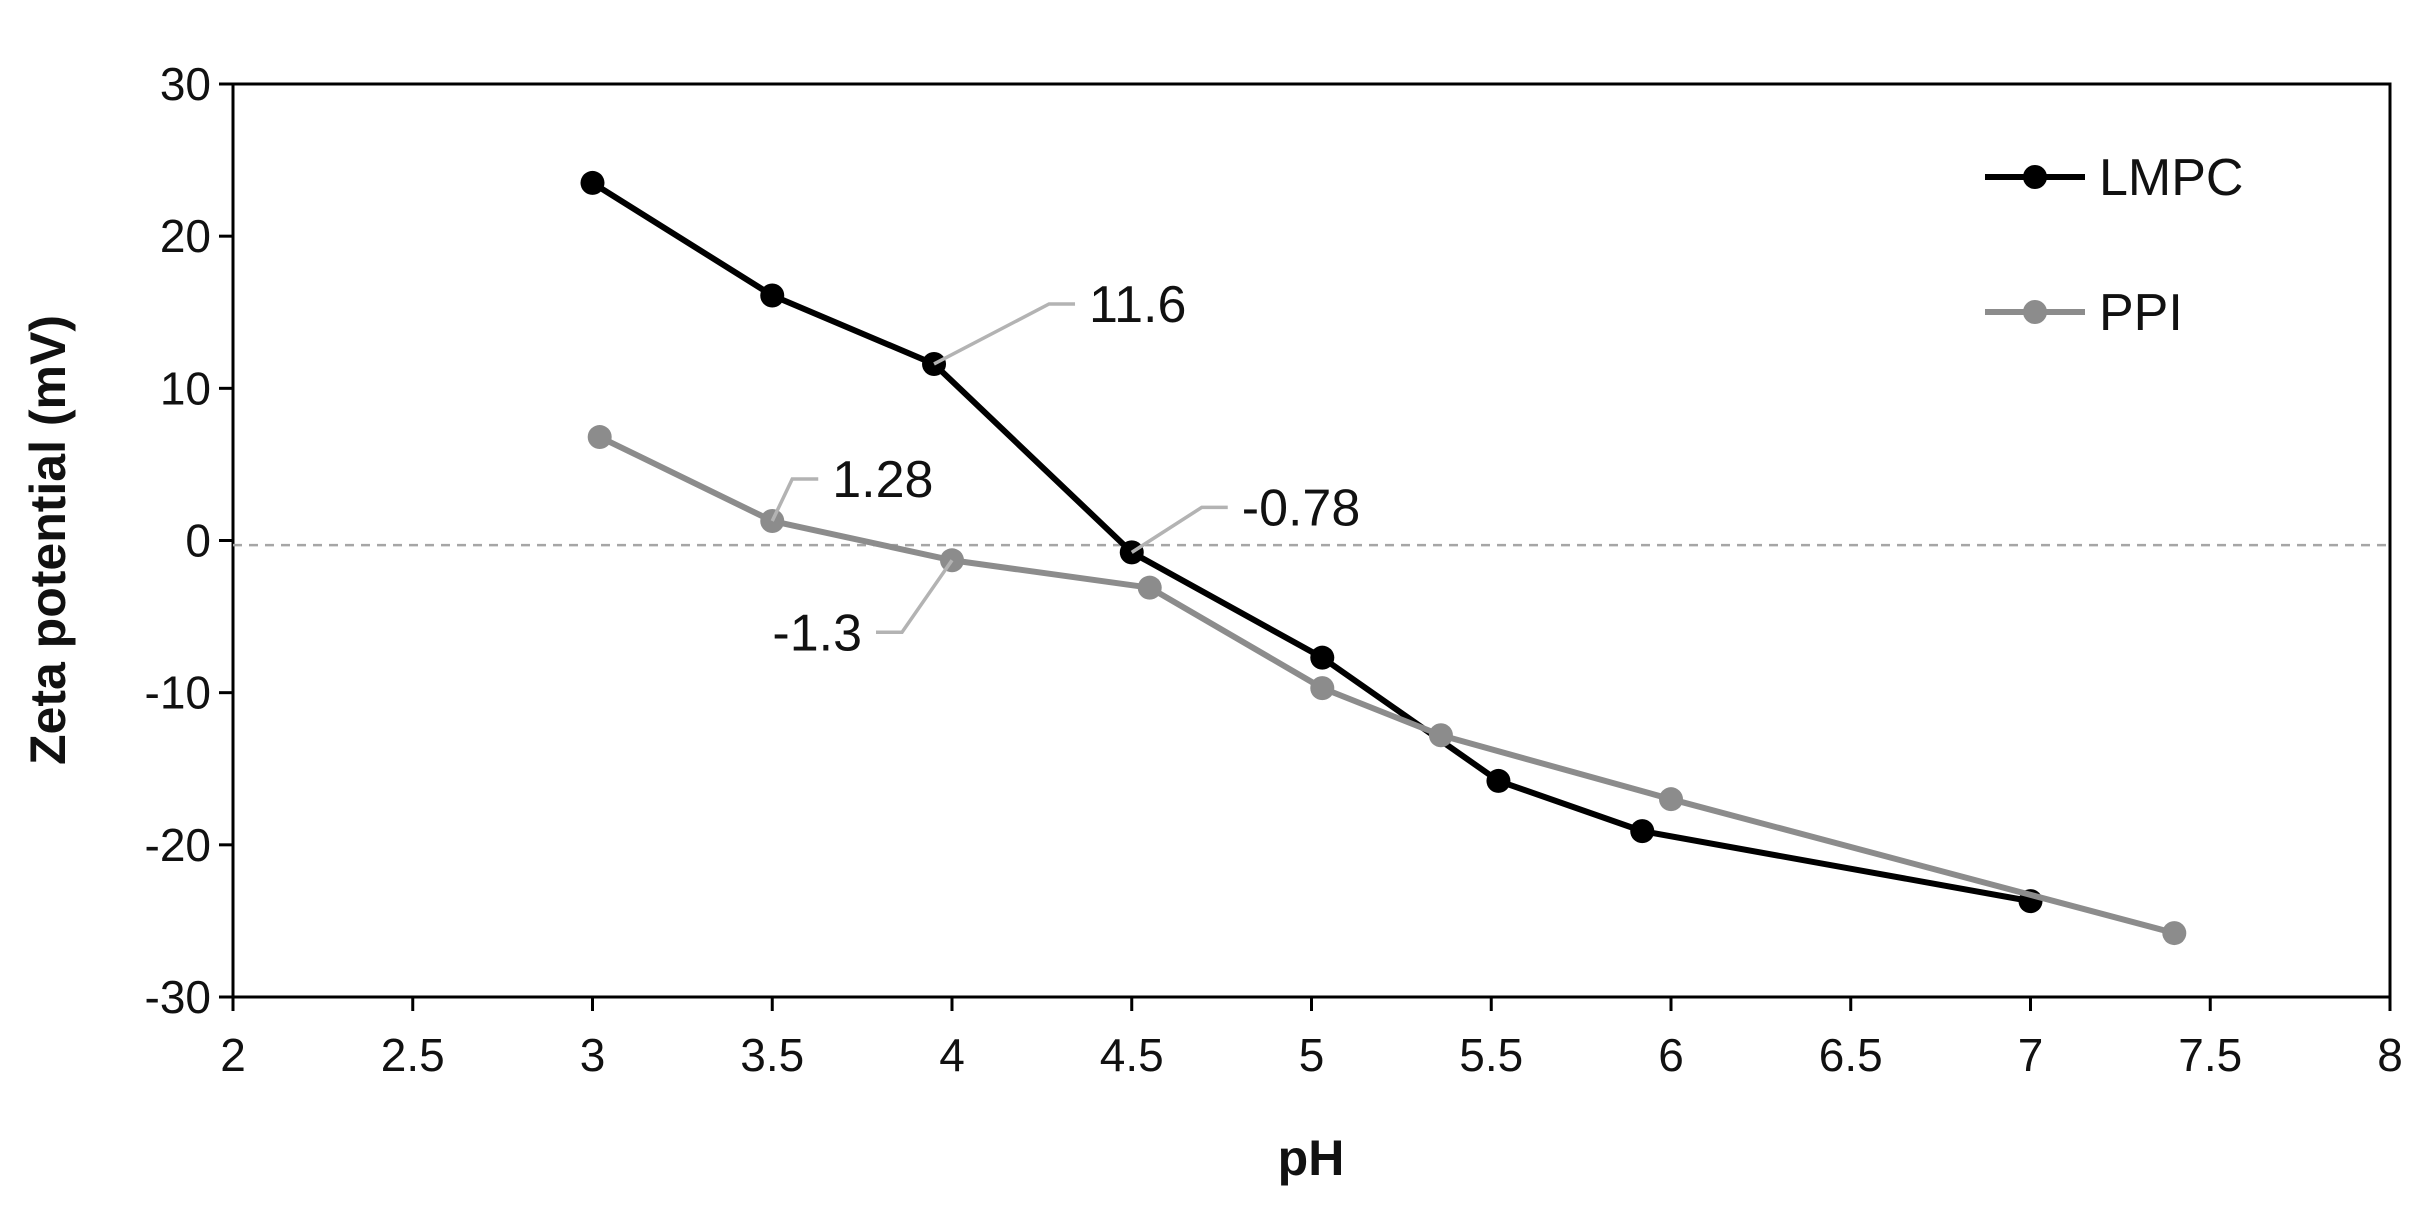  I want to click on annotation-label: -0.78, so click(1301, 508).